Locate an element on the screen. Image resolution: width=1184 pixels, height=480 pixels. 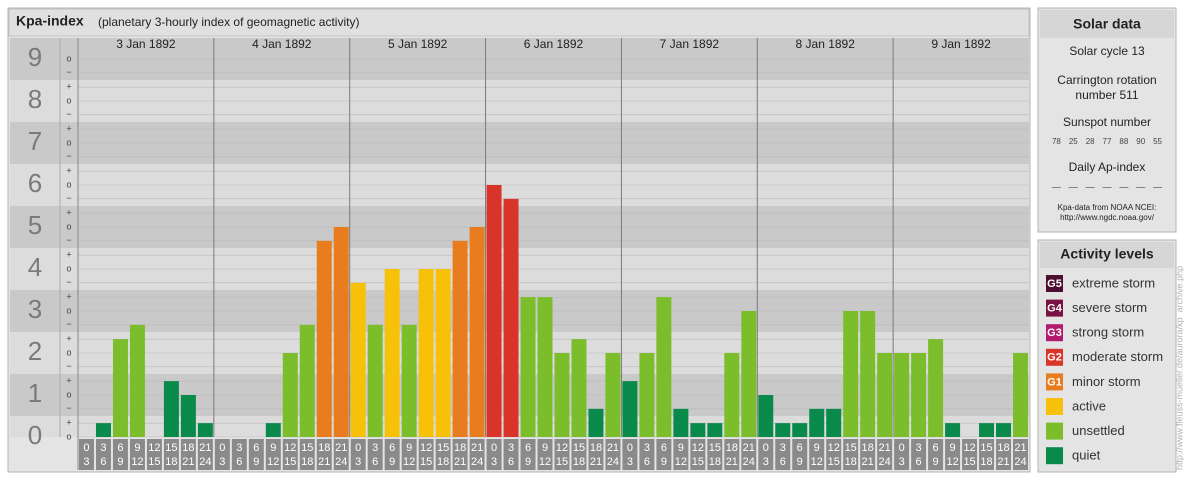
source: Kpa-data from NOAA NCEI: is located at coordinates (1107, 207).